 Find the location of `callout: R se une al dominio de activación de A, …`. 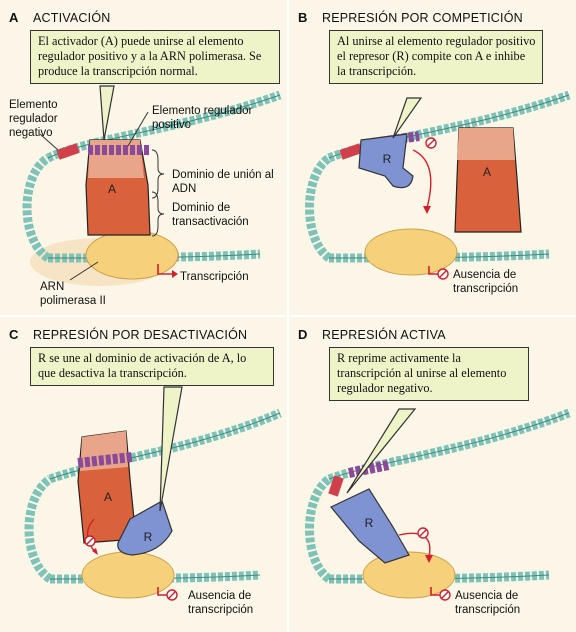

callout: R se une al dominio de activación de A, … is located at coordinates (152, 366).